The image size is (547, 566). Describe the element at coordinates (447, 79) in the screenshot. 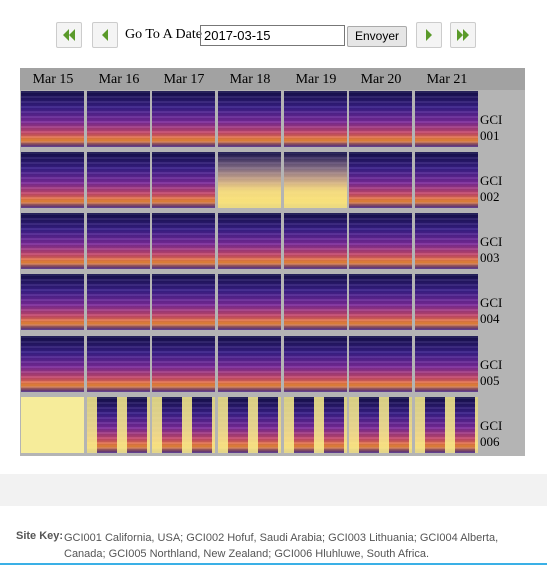

I see `column-label: Mar 21` at that location.